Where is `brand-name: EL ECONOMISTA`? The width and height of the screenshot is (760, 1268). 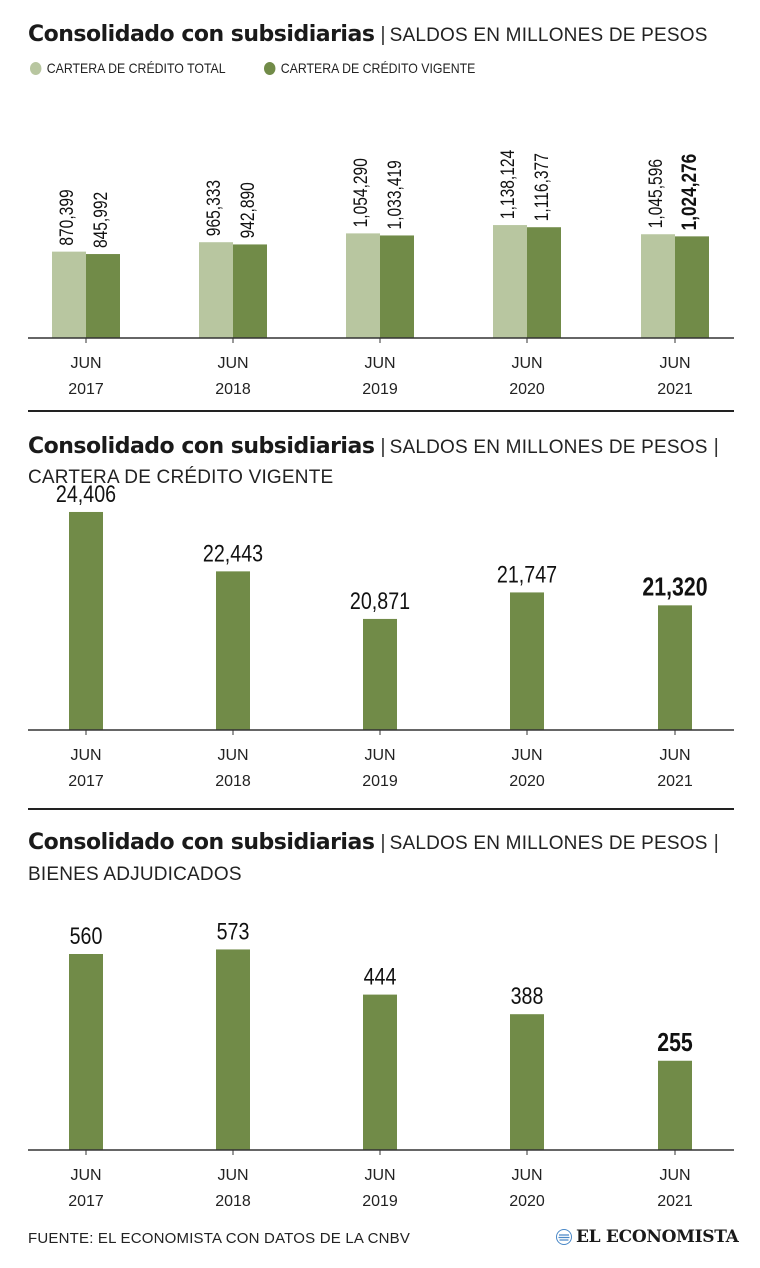
brand-name: EL ECONOMISTA is located at coordinates (657, 1237).